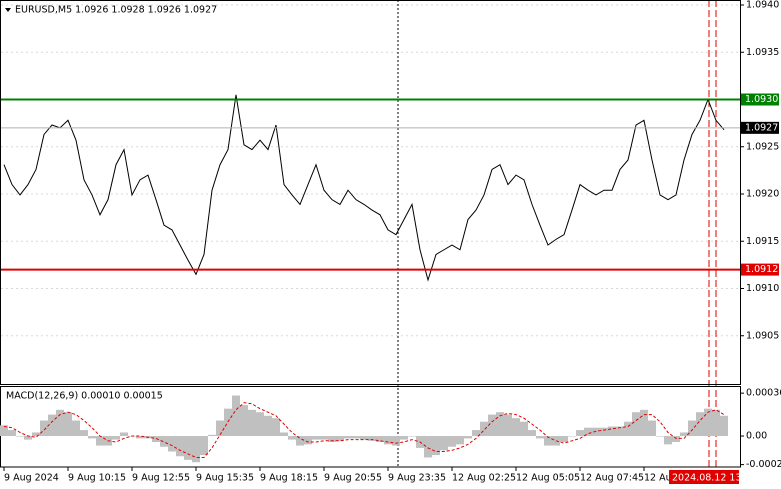 The image size is (781, 489). I want to click on x-tick-label: 9 Aug 2024, so click(31, 478).